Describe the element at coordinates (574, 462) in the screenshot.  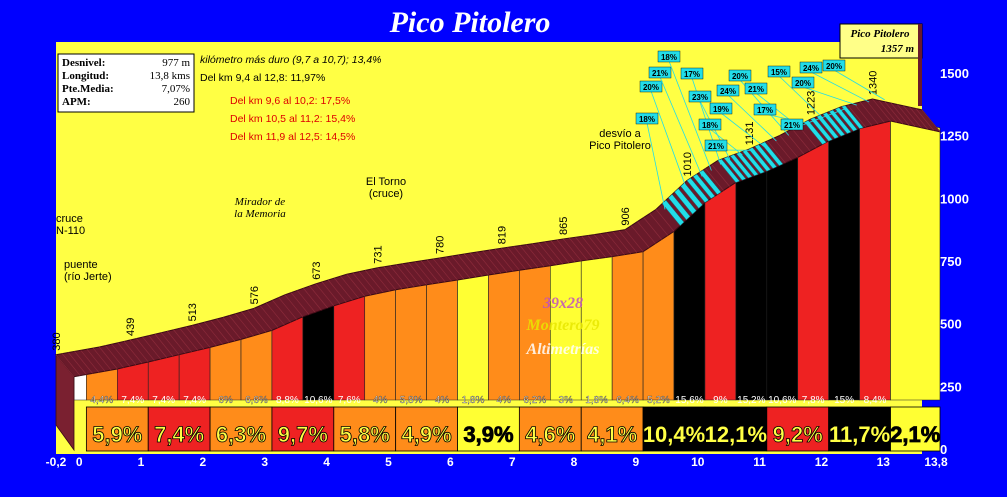
I see `x-tick-9: 8` at that location.